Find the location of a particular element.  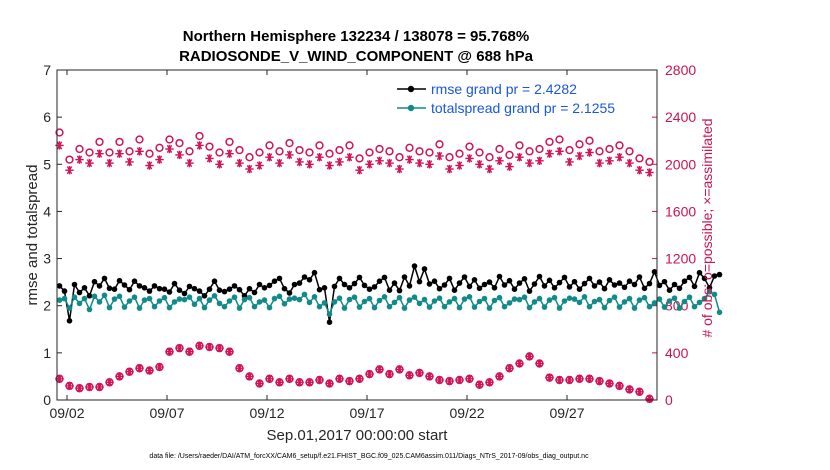

y-tick-label-left: 2 is located at coordinates (47, 306).